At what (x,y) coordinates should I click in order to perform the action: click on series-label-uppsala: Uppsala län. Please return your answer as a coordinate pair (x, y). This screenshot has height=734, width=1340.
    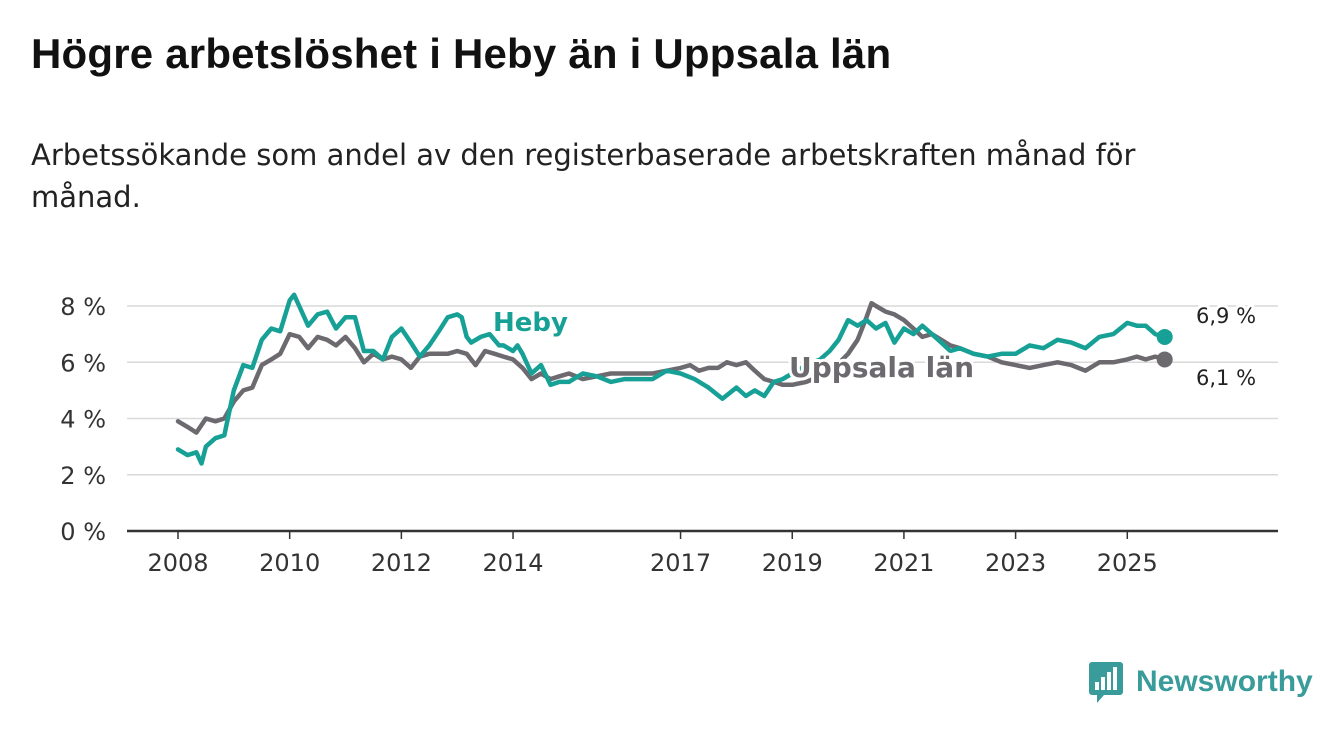
    Looking at the image, I should click on (881, 367).